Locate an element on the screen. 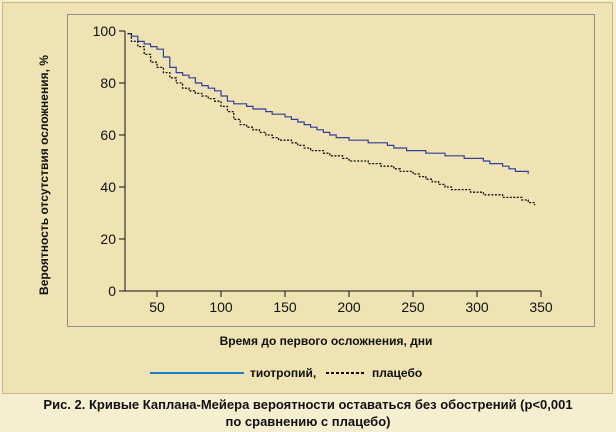 The height and width of the screenshot is (432, 616). x-tick-label: 350 is located at coordinates (541, 307).